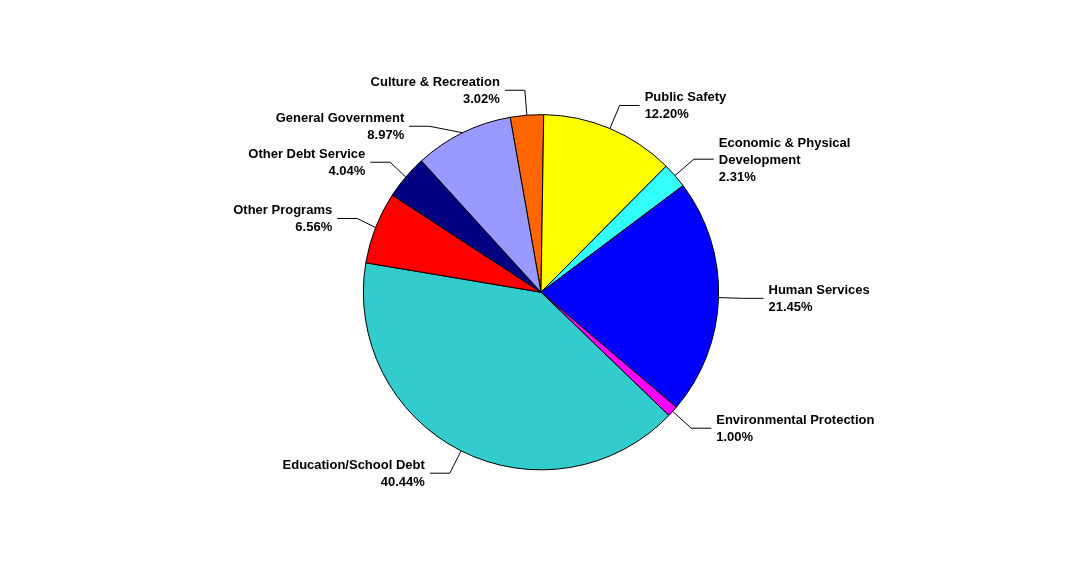  Describe the element at coordinates (667, 114) in the screenshot. I see `data-label: 12.20%` at that location.